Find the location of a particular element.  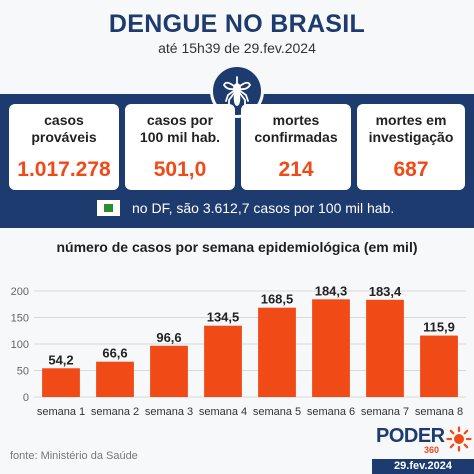

y-tick-label: 100 is located at coordinates (20, 345).